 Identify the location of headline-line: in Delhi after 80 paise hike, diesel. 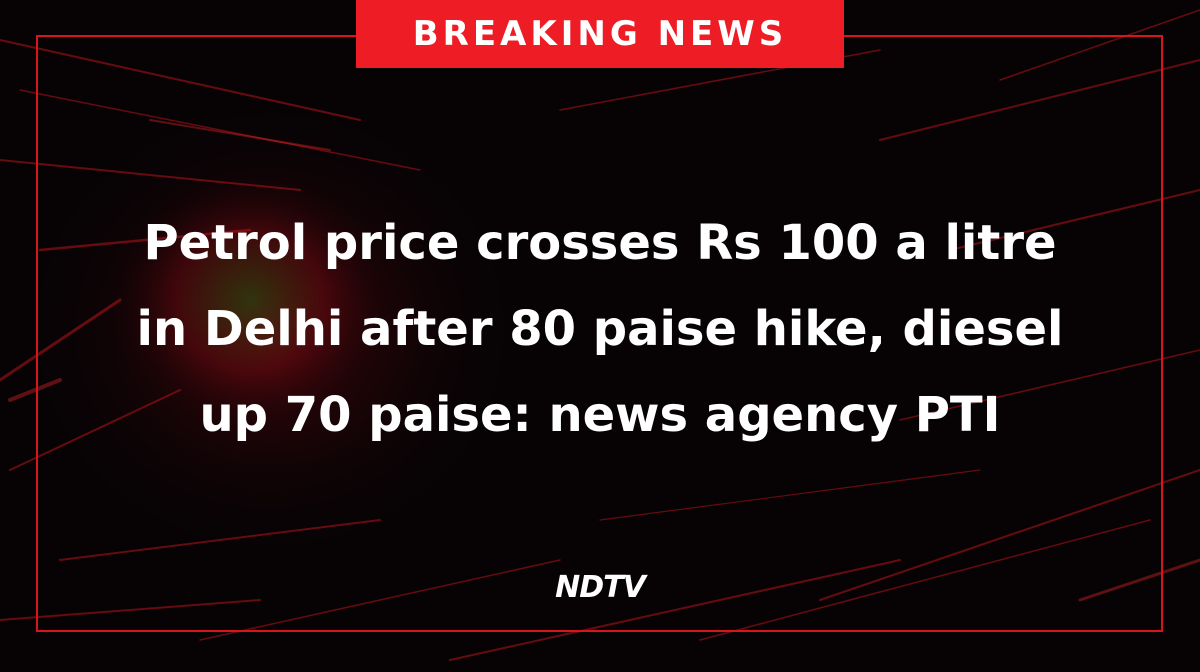
(600, 329).